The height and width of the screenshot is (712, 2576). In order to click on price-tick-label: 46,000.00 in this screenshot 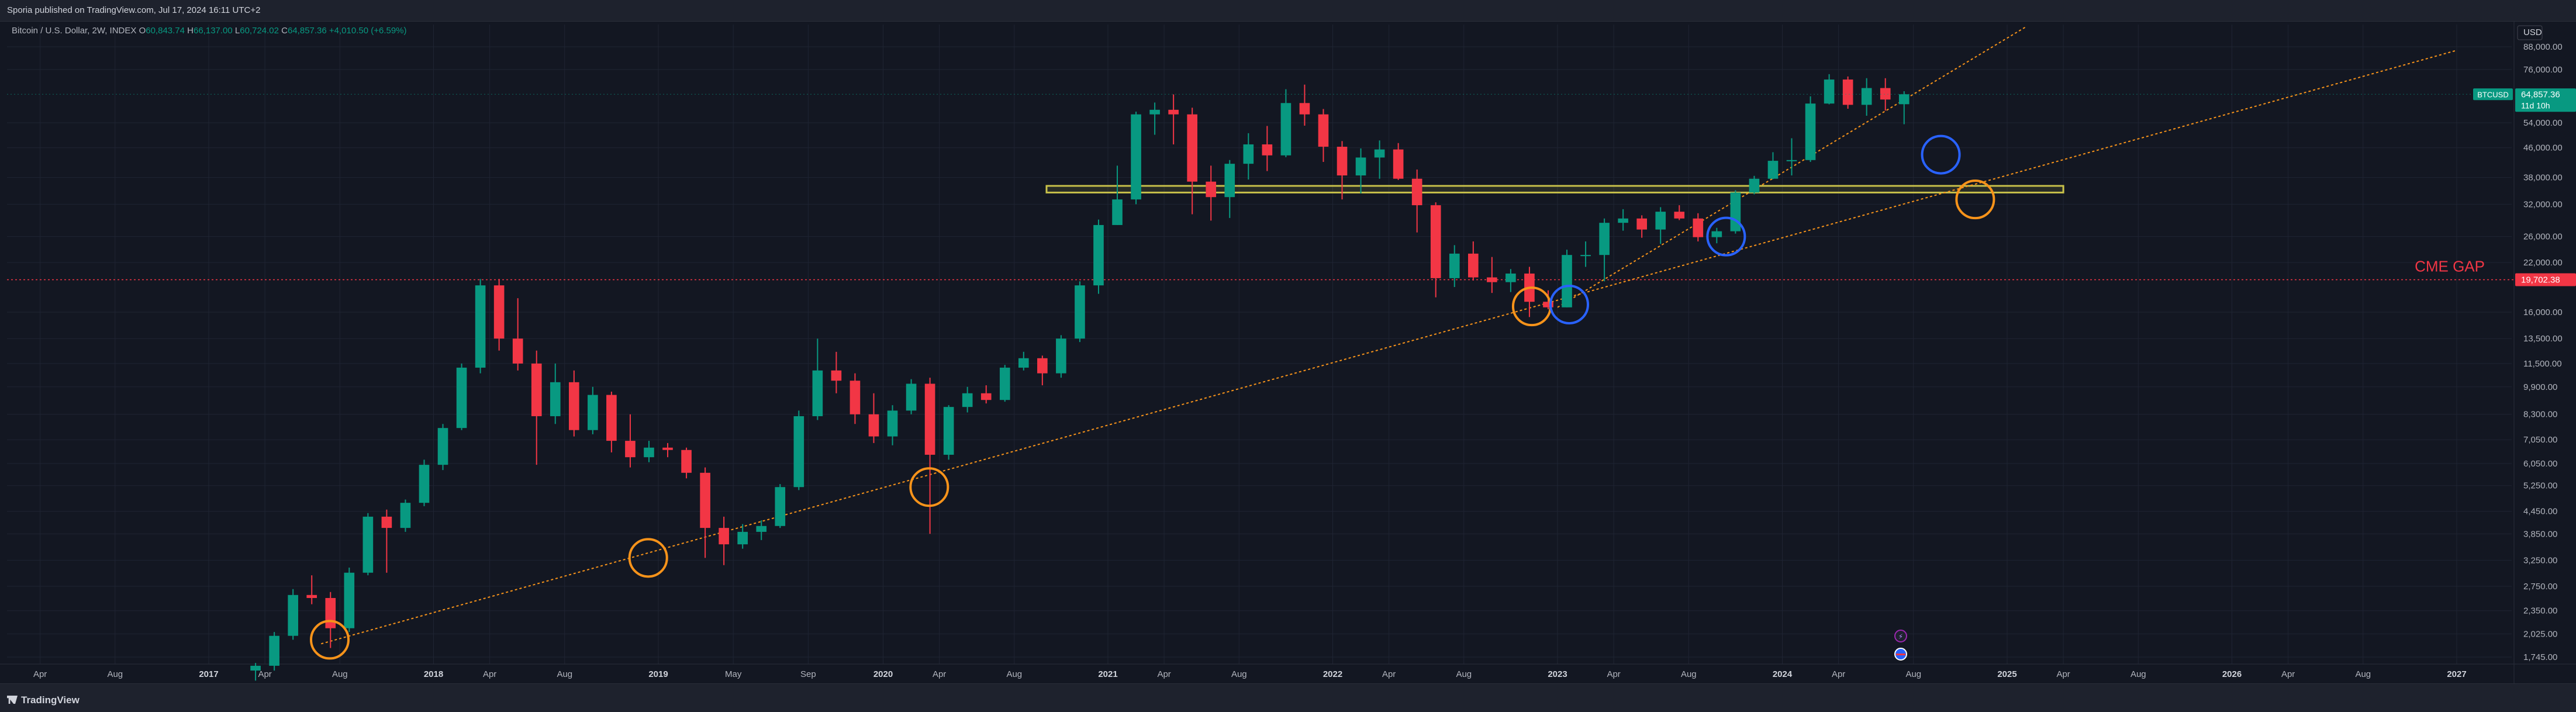, I will do `click(2543, 148)`.